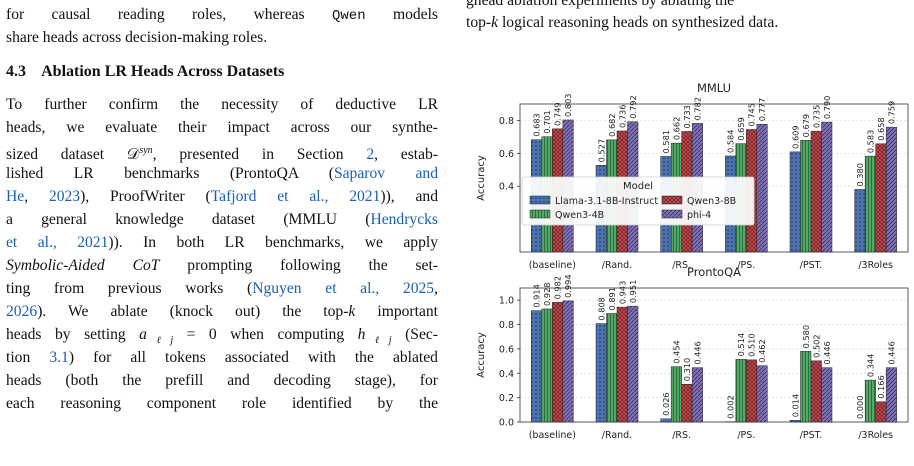 The width and height of the screenshot is (914, 466). Describe the element at coordinates (265, 334) in the screenshot. I see `text-segment: = 0 when computing` at that location.